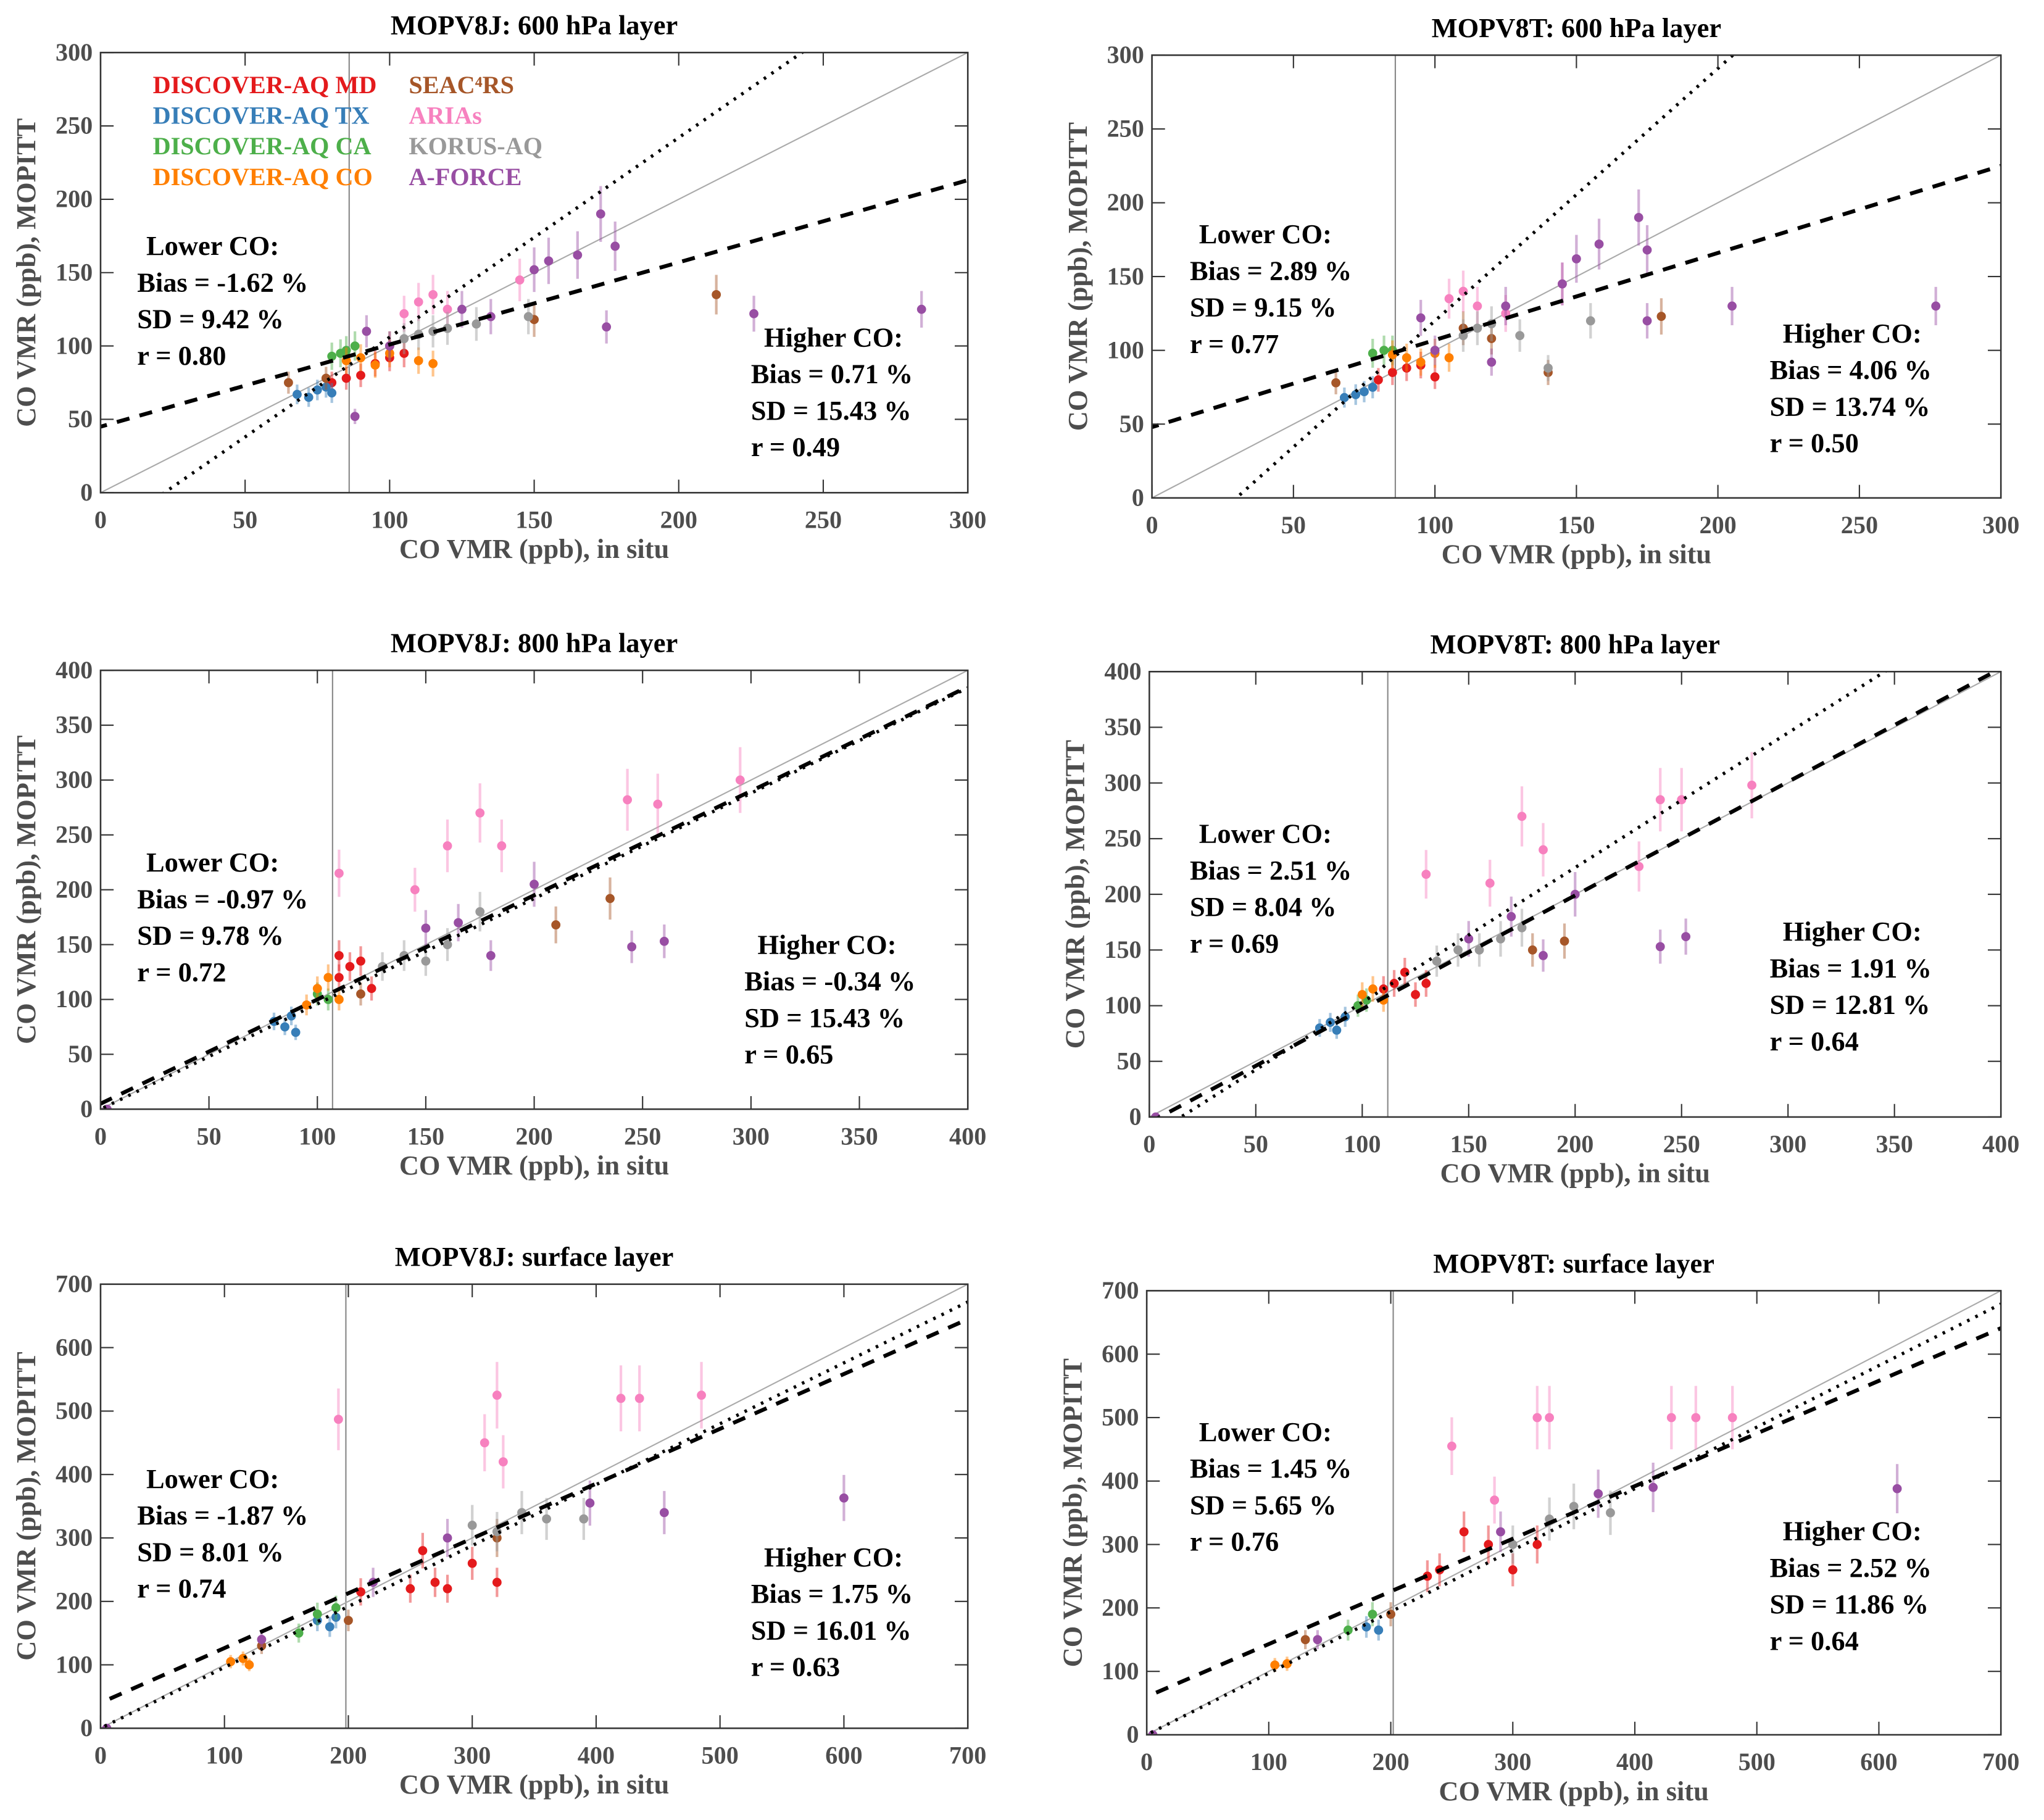  I want to click on fit-line-higher-co, so click(534, 895).